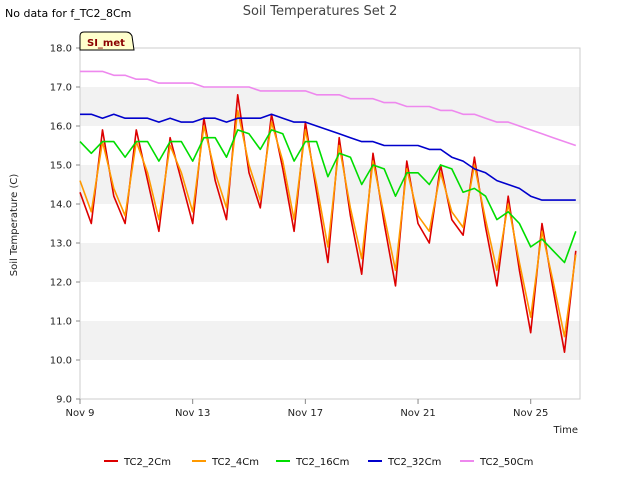  What do you see at coordinates (192, 413) in the screenshot?
I see `x-tick-label: Nov 13` at bounding box center [192, 413].